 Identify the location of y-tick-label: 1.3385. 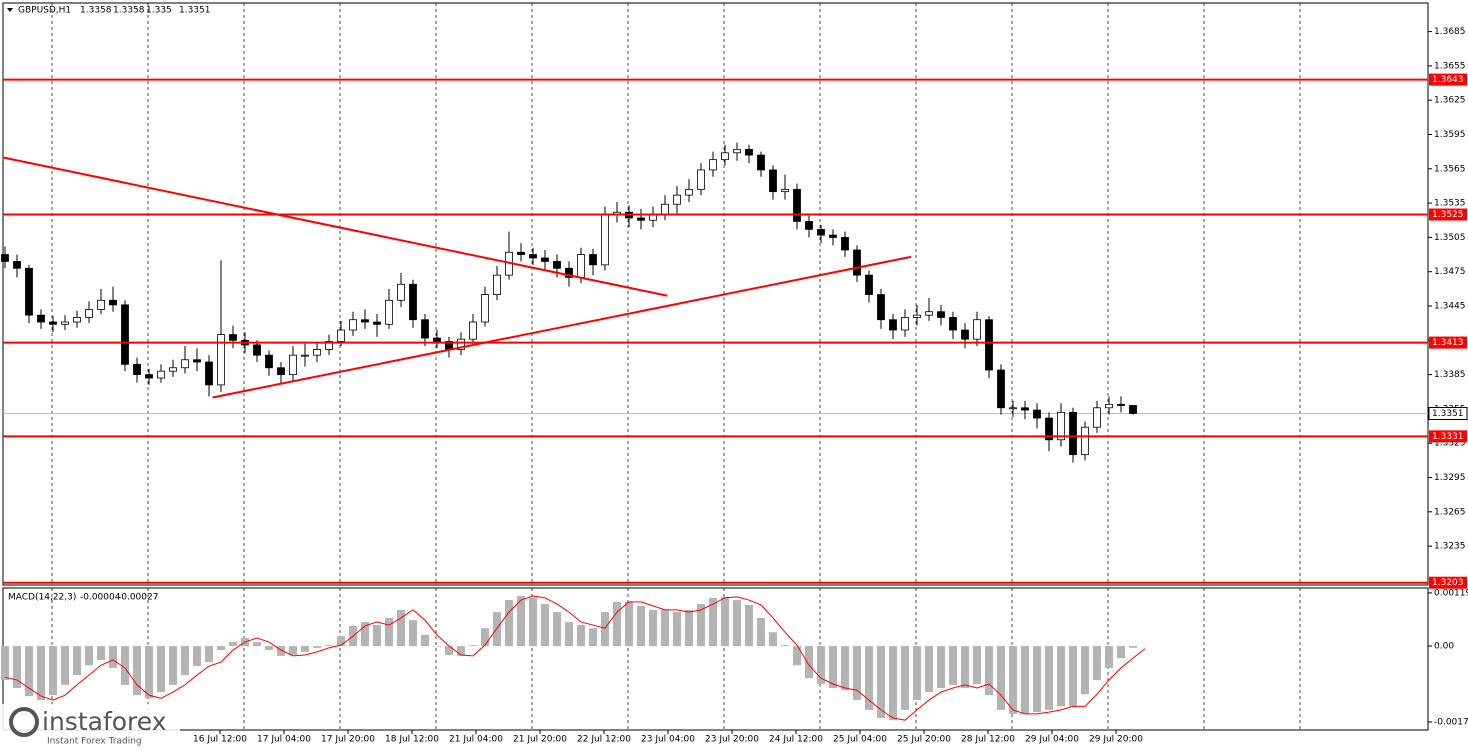
(1450, 375).